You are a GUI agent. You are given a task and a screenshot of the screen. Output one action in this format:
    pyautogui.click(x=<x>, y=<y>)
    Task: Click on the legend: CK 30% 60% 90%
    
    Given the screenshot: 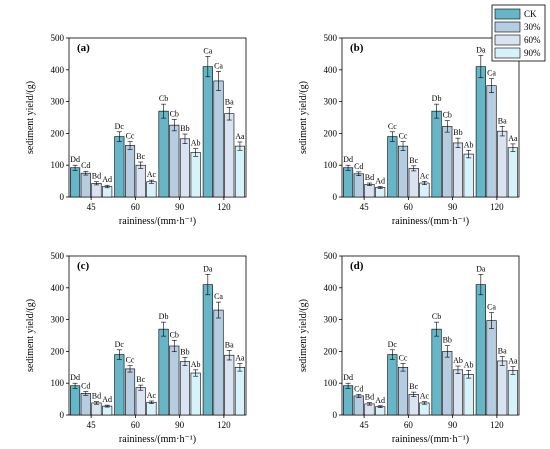 What is the action you would take?
    pyautogui.click(x=518, y=33)
    